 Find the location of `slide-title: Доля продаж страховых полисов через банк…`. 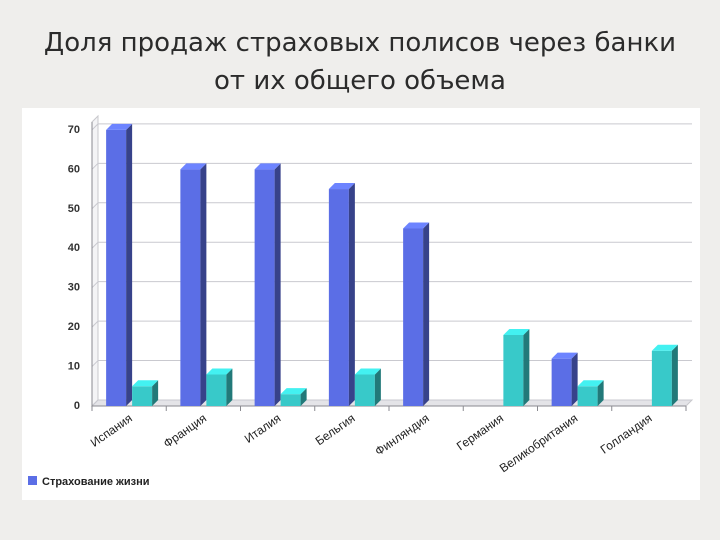

slide-title: Доля продаж страховых полисов через банк… is located at coordinates (360, 62).